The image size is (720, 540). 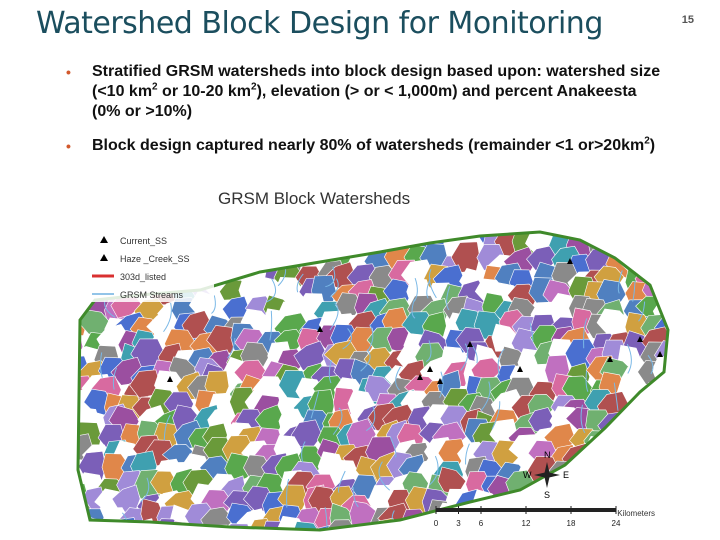 I want to click on page-number: 15, so click(x=687, y=20).